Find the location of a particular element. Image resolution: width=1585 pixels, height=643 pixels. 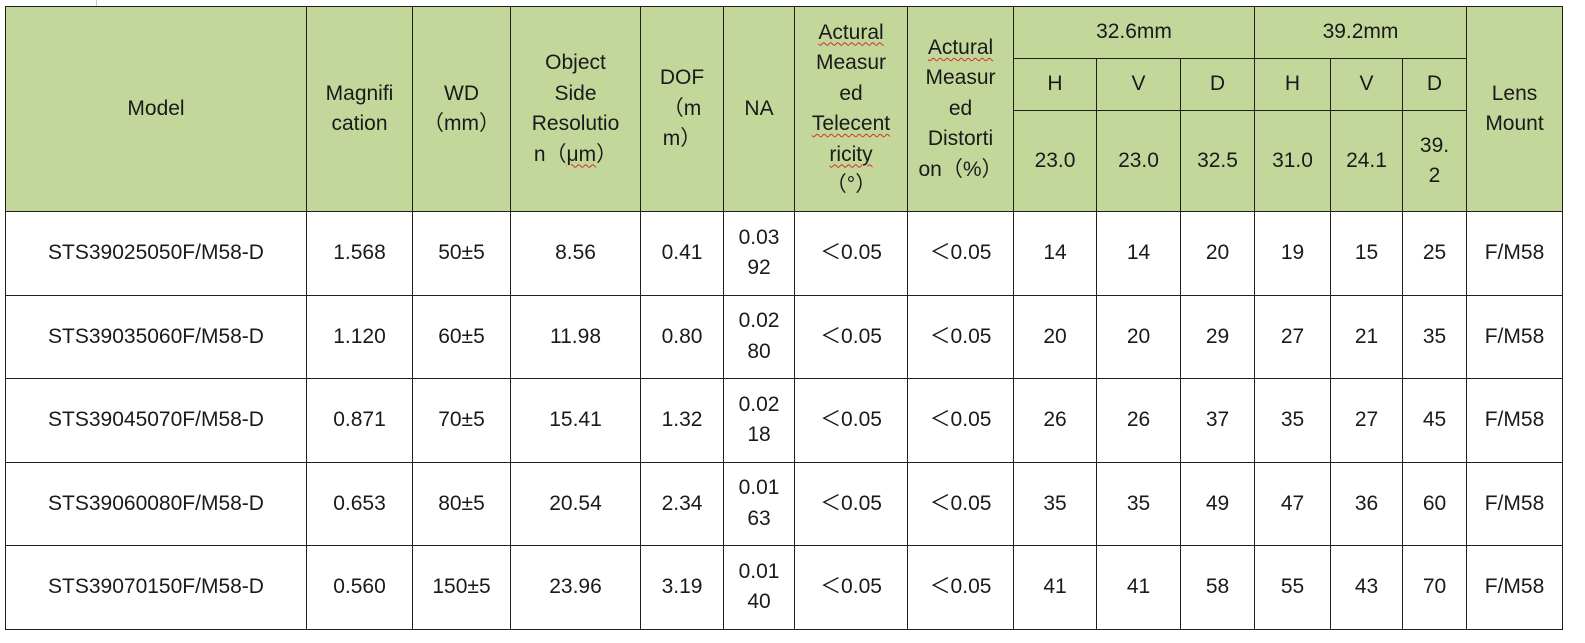

cell-model: STS39035060F/M58-D is located at coordinates (156, 336).